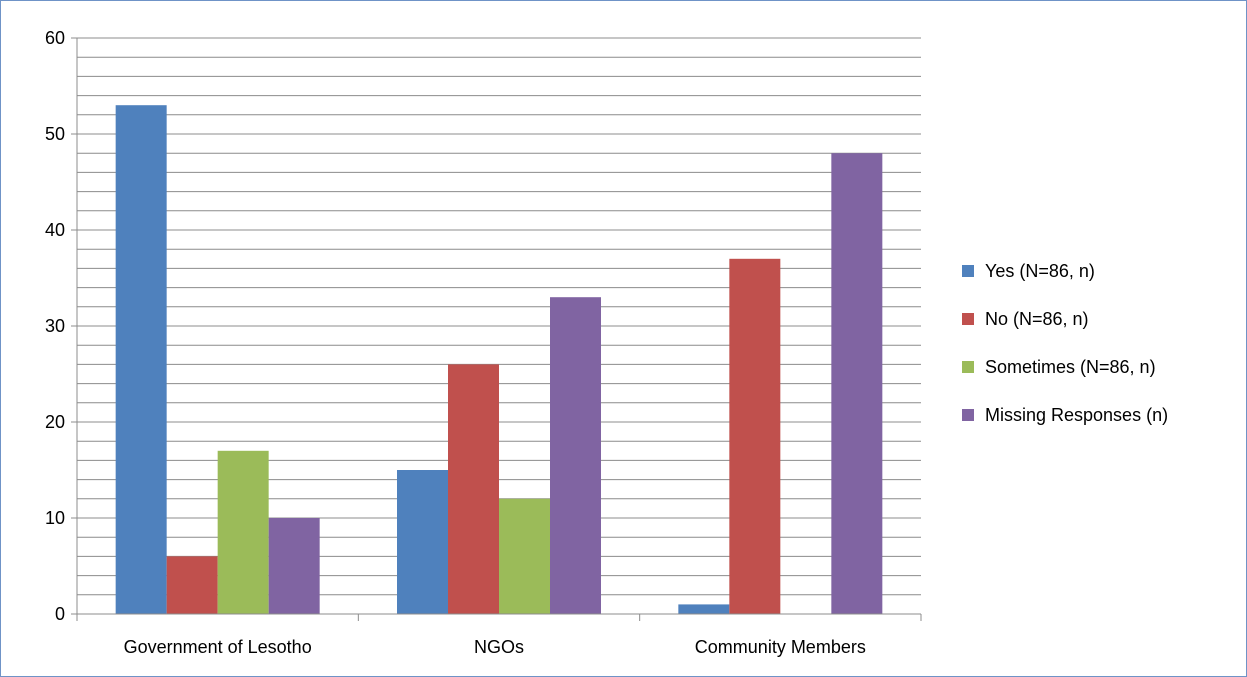 The width and height of the screenshot is (1247, 677). I want to click on y-tick-label: 50, so click(55, 134).